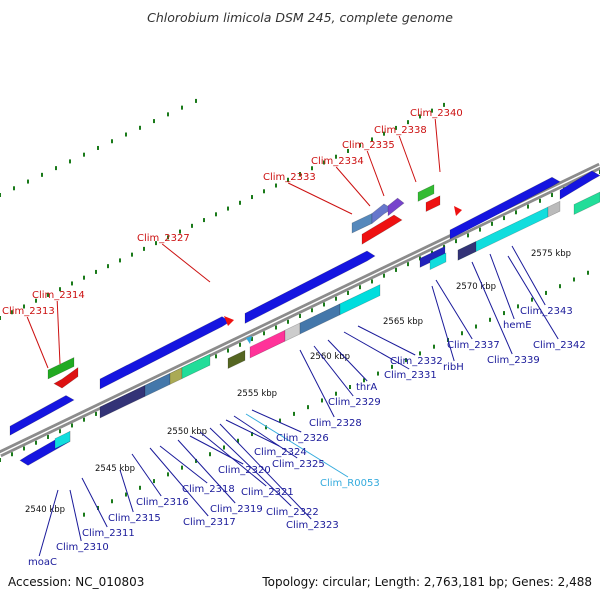  What do you see at coordinates (236, 509) in the screenshot?
I see `gene-label: Clim_2319` at bounding box center [236, 509].